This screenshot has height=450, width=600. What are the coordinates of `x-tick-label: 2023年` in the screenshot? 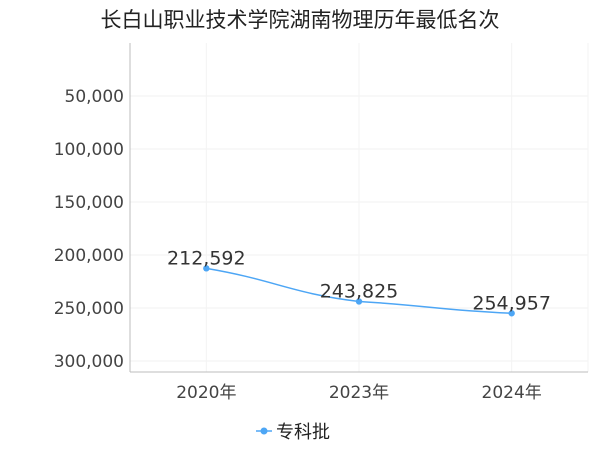 It's located at (359, 393).